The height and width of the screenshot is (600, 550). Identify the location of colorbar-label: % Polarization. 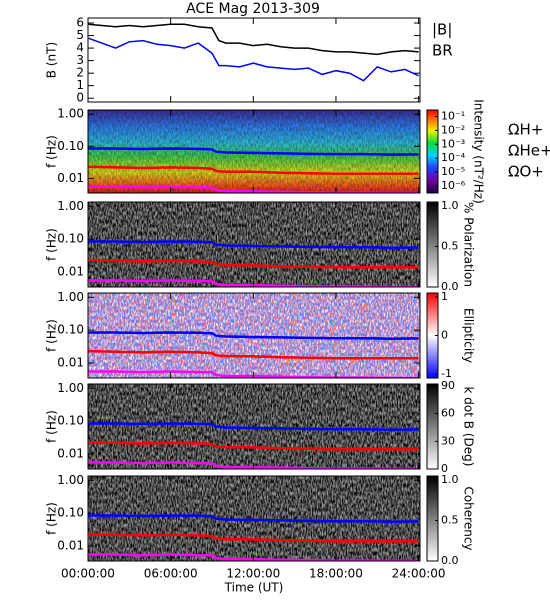
(469, 244).